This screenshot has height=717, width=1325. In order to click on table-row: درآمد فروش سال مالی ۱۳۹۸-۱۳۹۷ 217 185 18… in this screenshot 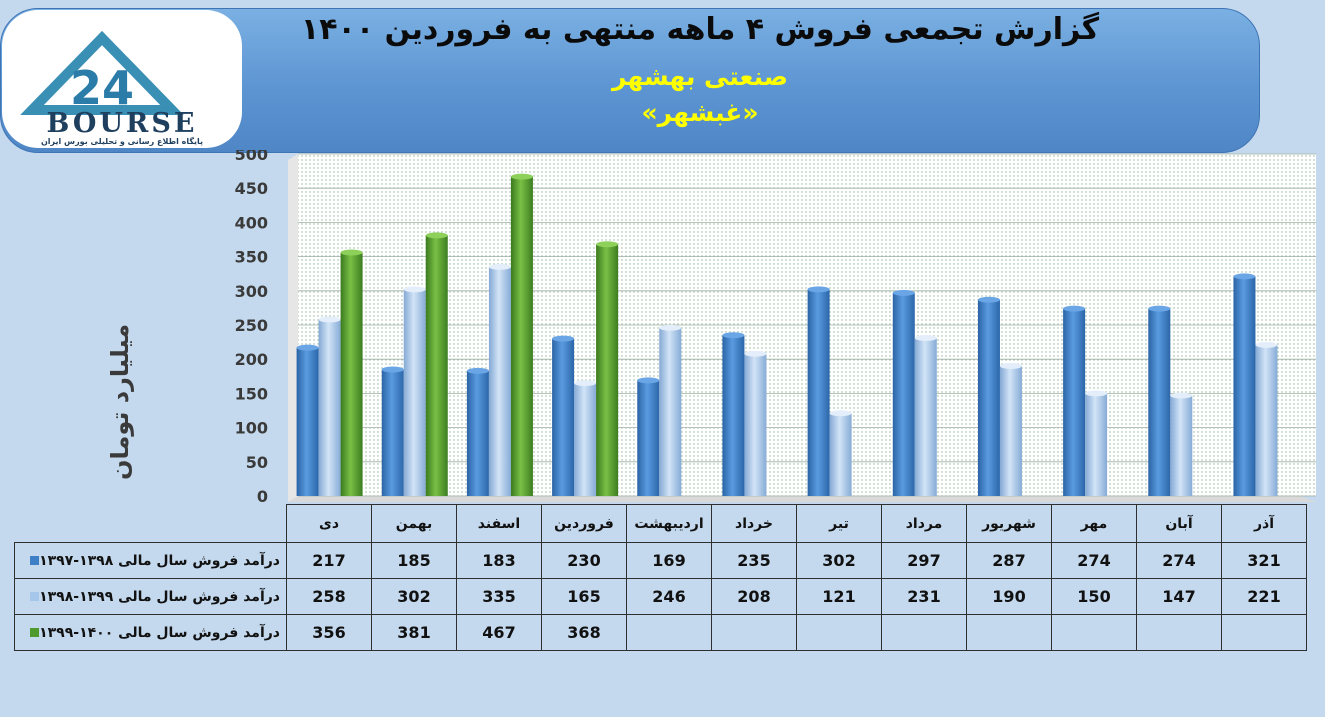, I will do `click(660, 560)`.